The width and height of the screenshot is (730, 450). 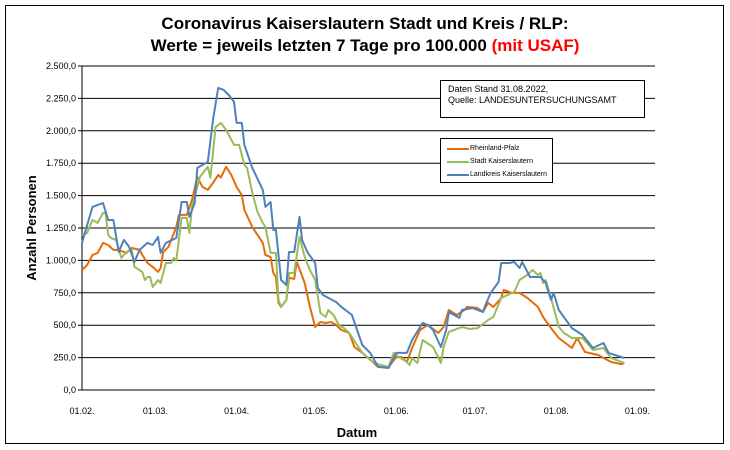 I want to click on note-line1: Daten Stand 31.08.2022,, so click(x=498, y=89).